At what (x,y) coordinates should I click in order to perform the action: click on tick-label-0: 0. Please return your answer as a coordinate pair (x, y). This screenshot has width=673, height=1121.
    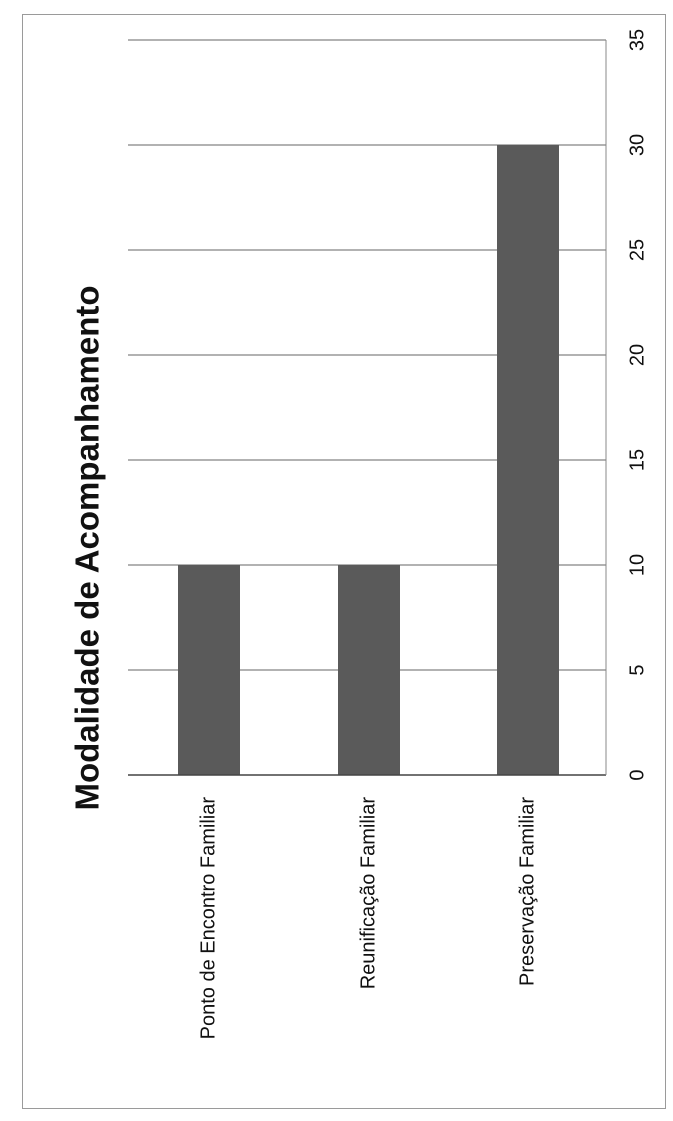
    Looking at the image, I should click on (637, 774).